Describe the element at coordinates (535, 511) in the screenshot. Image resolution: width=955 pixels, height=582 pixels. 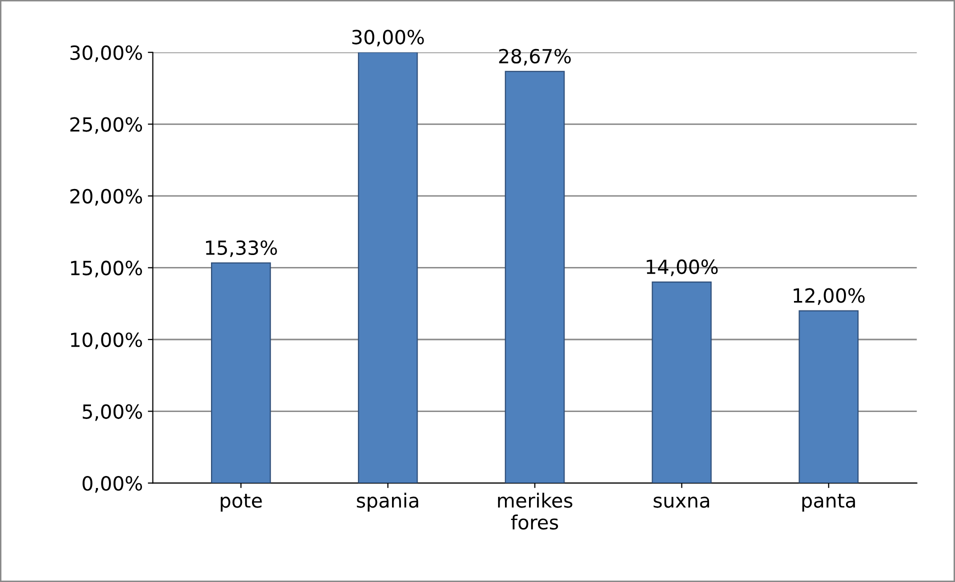
I see `x-tick-label: merikes fores` at that location.